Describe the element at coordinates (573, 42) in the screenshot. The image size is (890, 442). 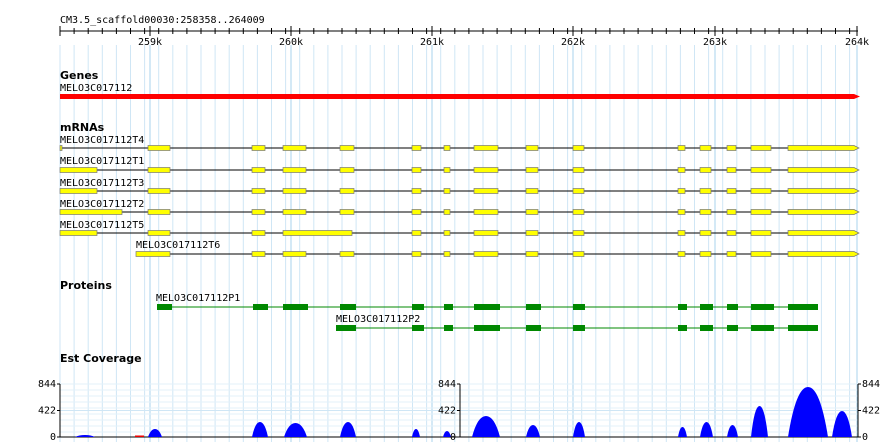
I see `ruler-label: 262k` at that location.